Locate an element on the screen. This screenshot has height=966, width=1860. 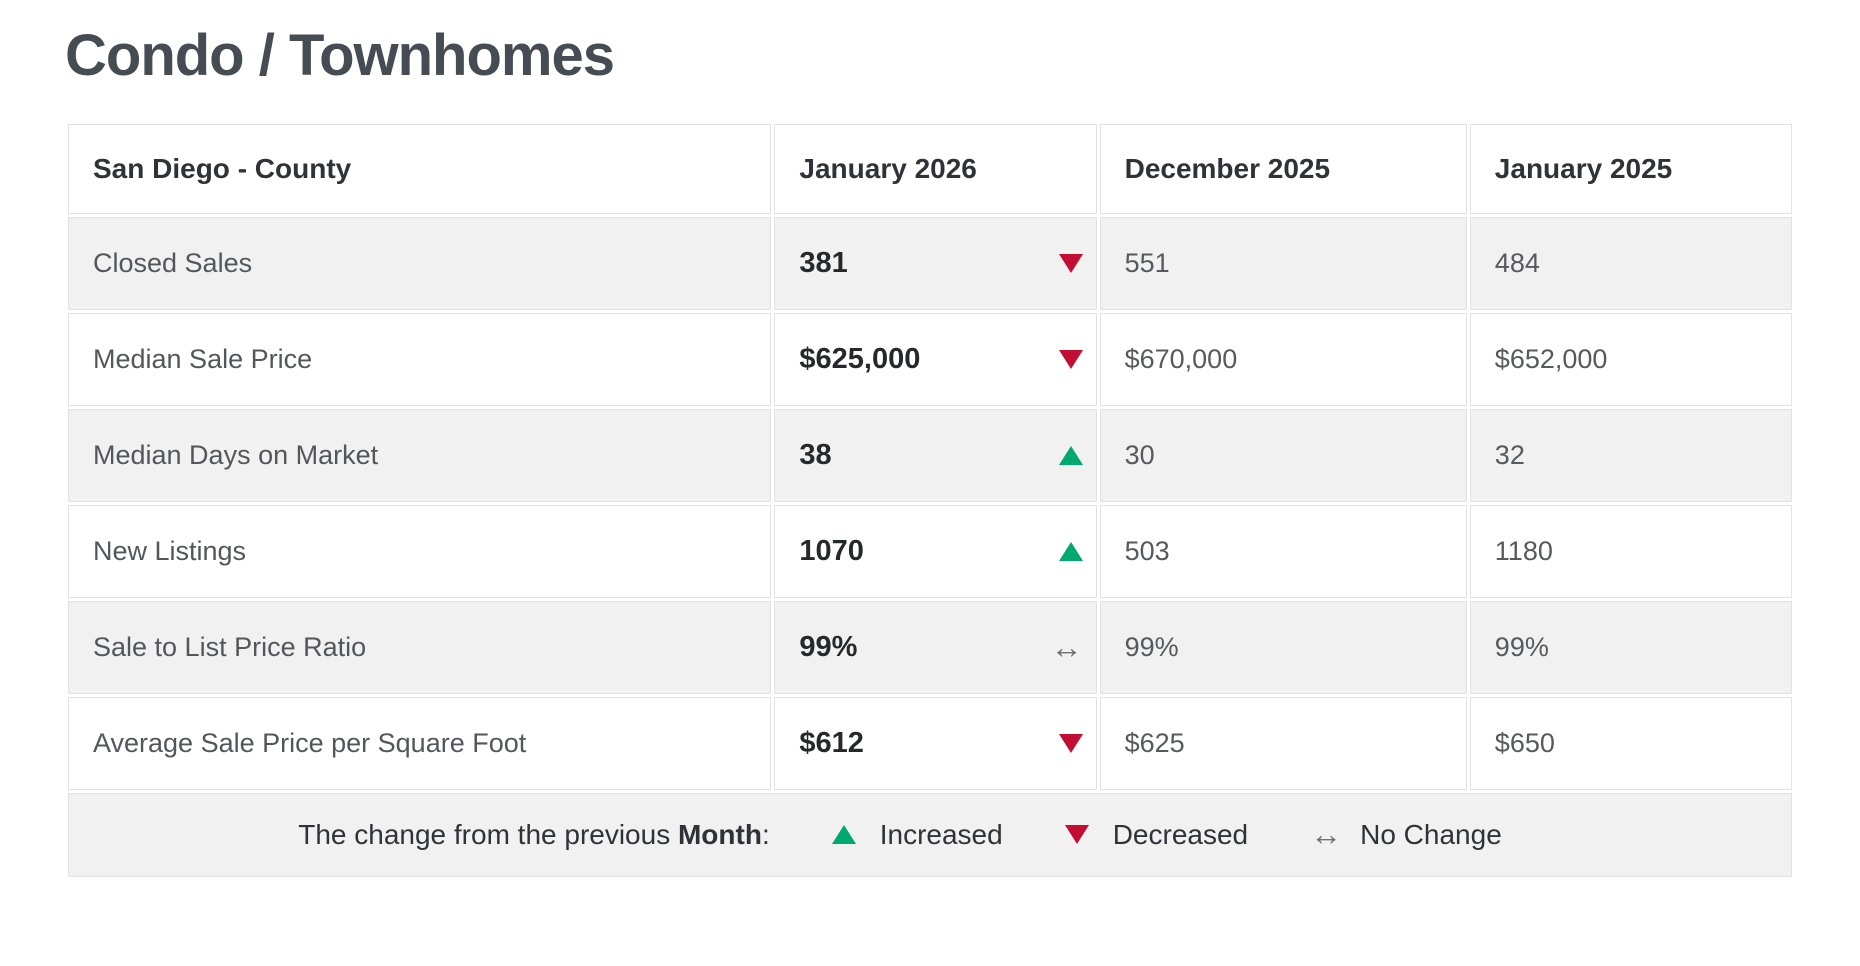
current-value: 381 is located at coordinates (823, 262).